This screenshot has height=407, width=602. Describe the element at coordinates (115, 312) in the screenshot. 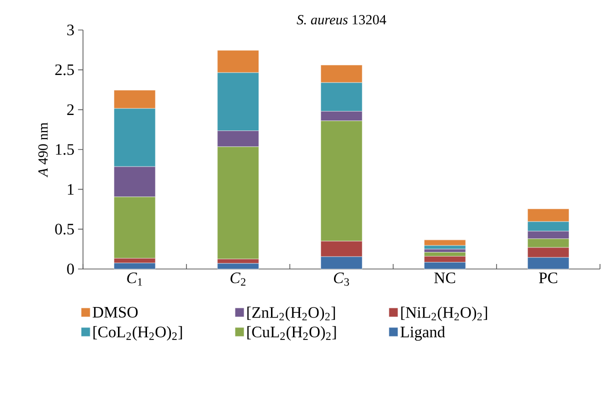

I see `legend-label: DMSO` at that location.